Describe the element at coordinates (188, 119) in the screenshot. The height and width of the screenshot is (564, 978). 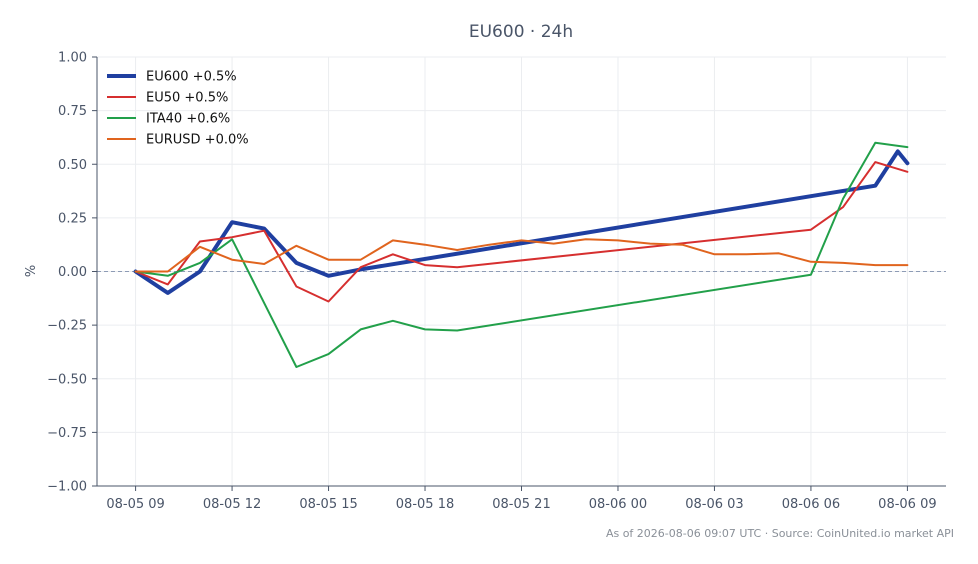
I see `legend-label: ITA40 +0.6%` at that location.